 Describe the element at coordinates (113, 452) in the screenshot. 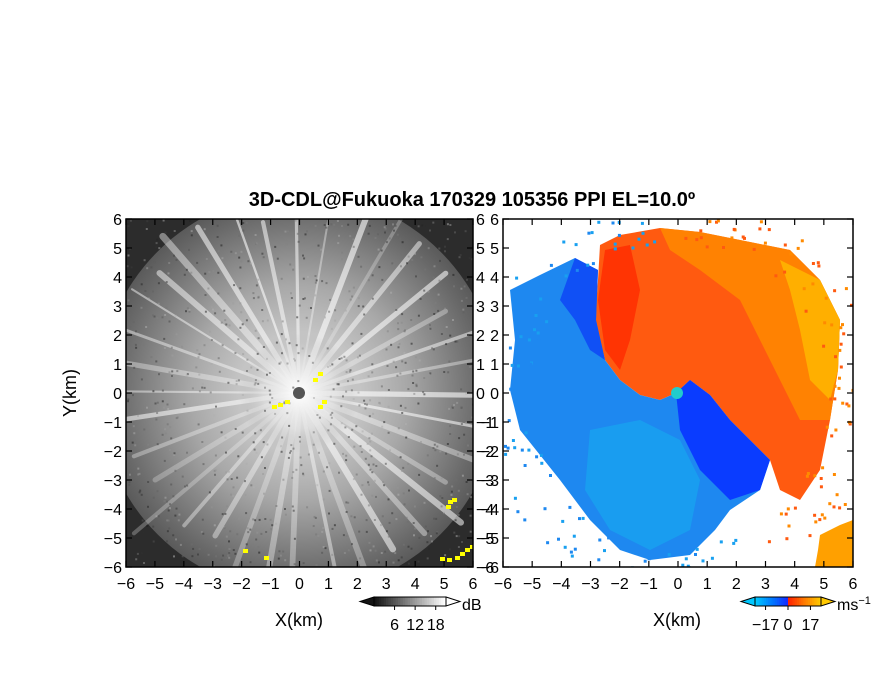

I see `y-tick-label: −2` at that location.